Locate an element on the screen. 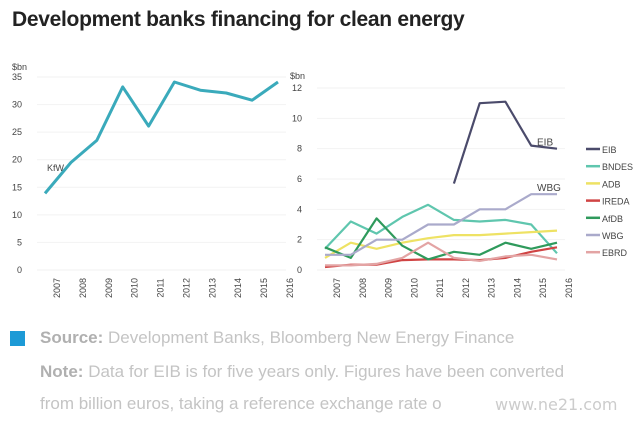  y-tick-label: 5 is located at coordinates (19, 242).